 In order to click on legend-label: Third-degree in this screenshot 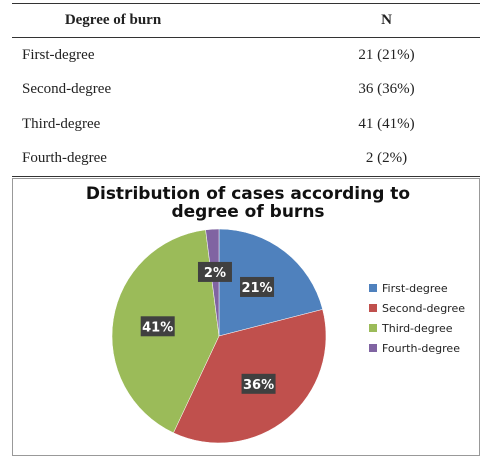, I will do `click(417, 328)`.